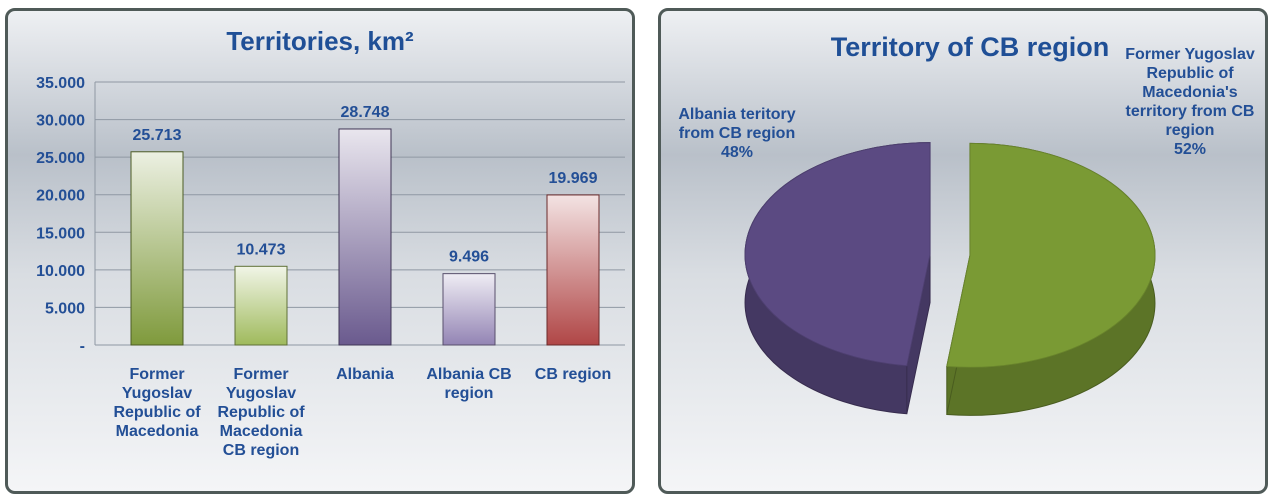 The image size is (1271, 498). Describe the element at coordinates (365, 112) in the screenshot. I see `value-label: 28.748` at that location.